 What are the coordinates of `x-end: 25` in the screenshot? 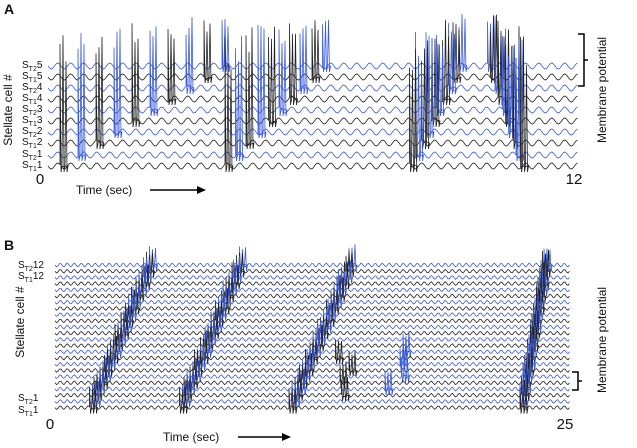 It's located at (565, 424).